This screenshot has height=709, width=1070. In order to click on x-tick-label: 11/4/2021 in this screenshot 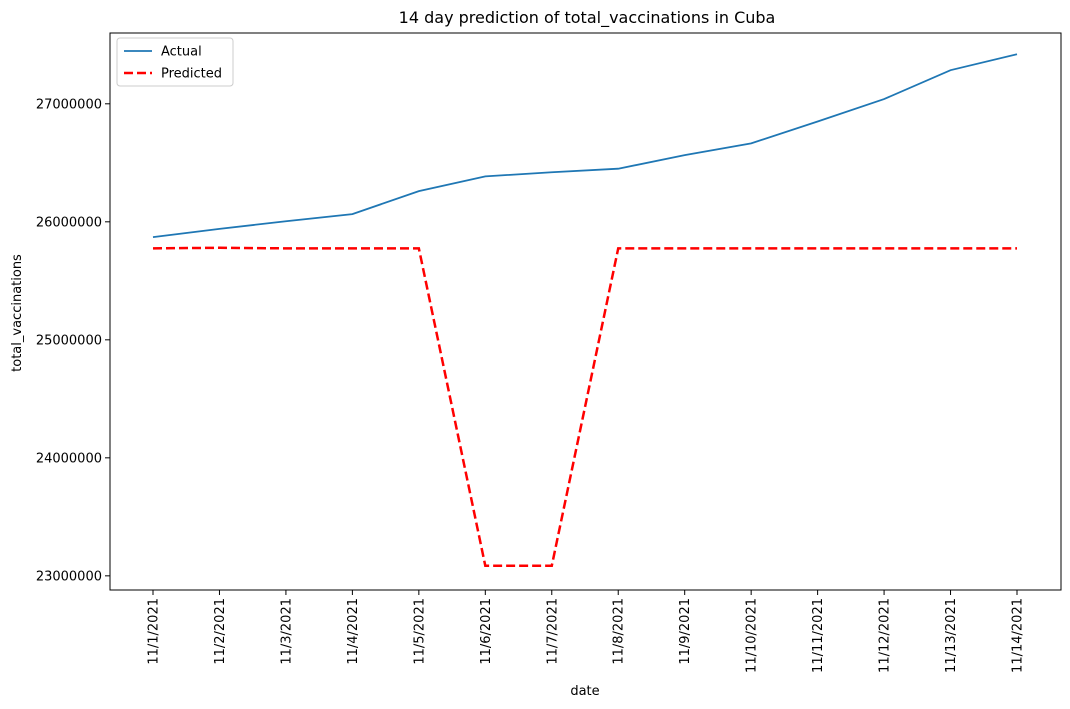, I will do `click(353, 631)`.